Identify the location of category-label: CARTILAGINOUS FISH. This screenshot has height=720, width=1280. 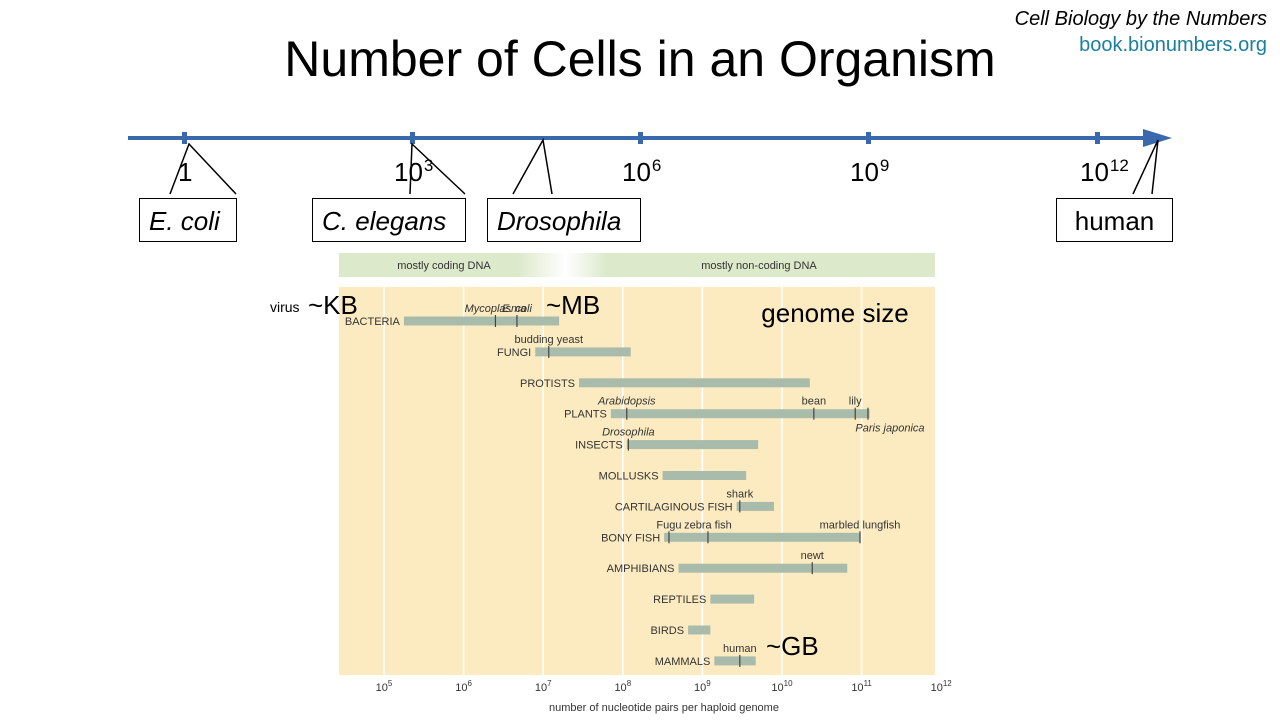
(674, 507).